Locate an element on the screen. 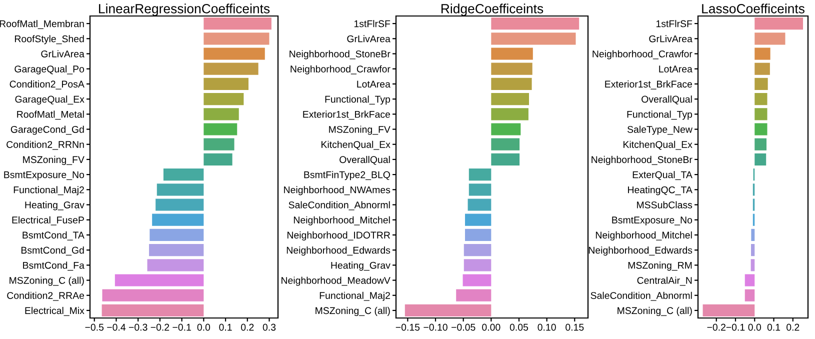  chart-title: LinearRegressionCoefficeints is located at coordinates (184, 10).